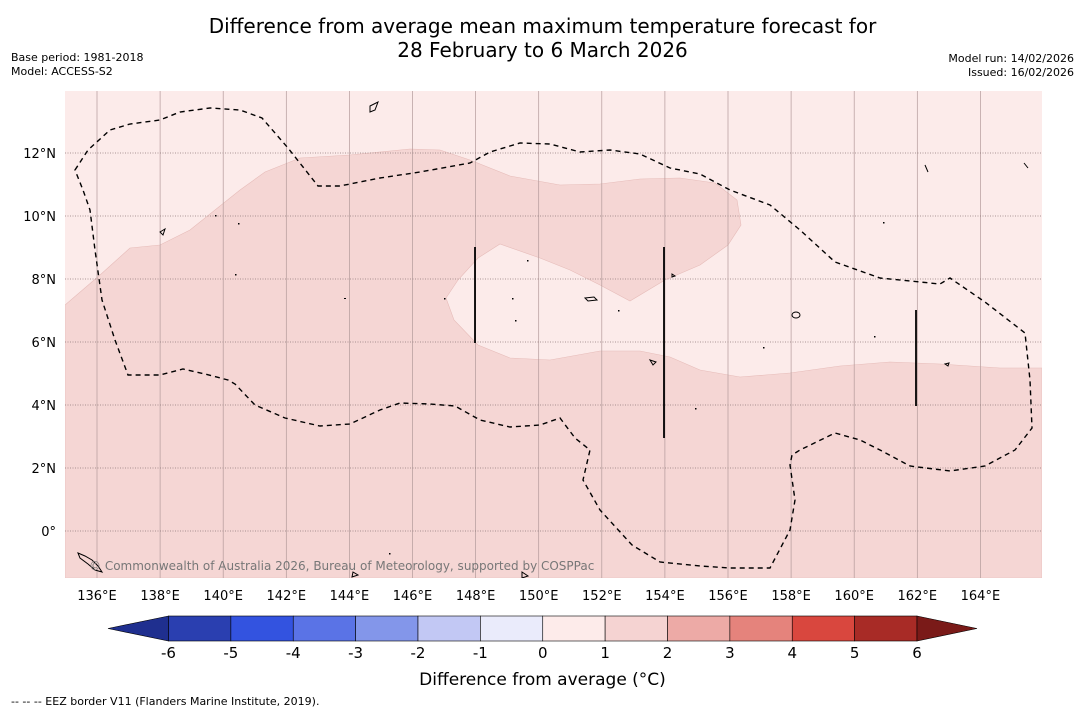  I want to click on colorbar-tick-label: -2, so click(418, 653).